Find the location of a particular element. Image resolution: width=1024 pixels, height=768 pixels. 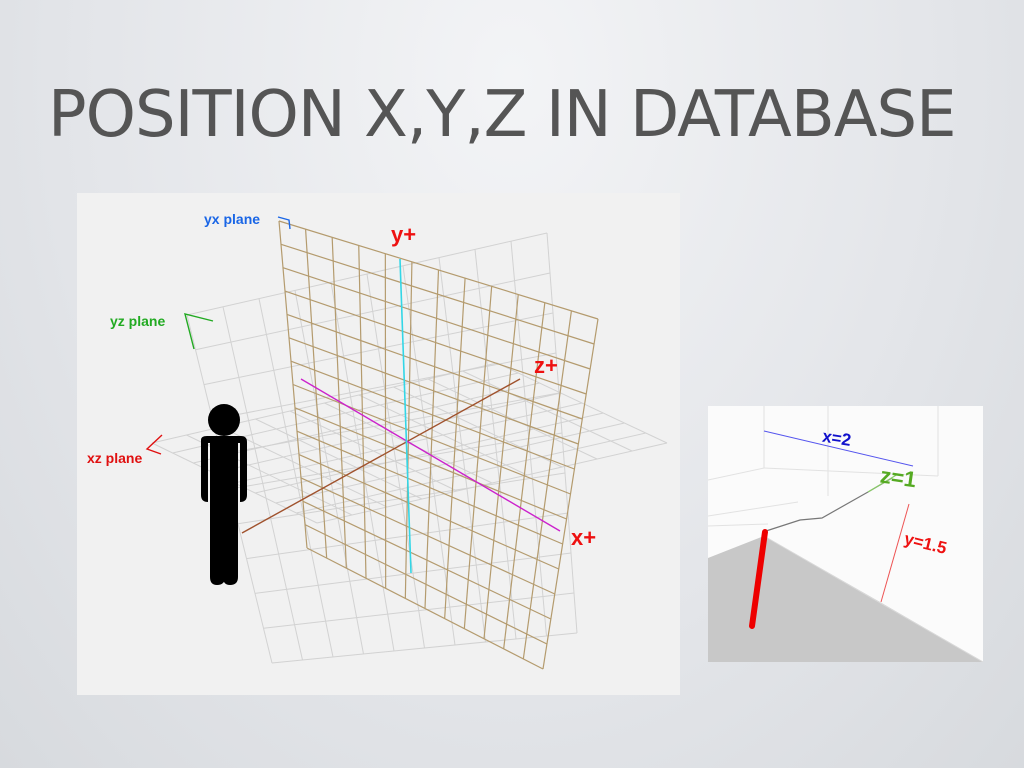

x-value-label: x=2 is located at coordinates (836, 438).